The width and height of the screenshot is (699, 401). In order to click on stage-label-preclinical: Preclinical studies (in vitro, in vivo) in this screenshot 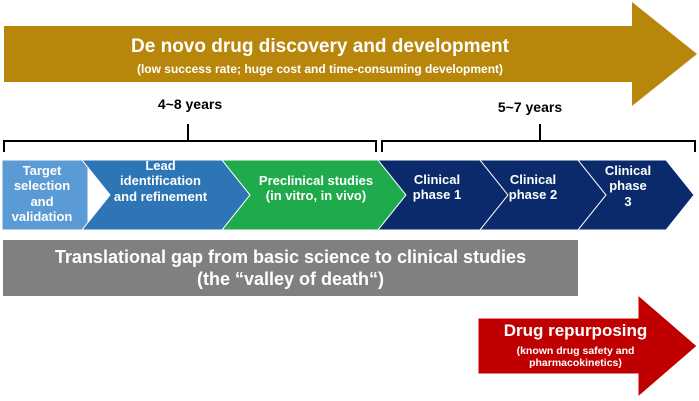, I will do `click(316, 188)`.